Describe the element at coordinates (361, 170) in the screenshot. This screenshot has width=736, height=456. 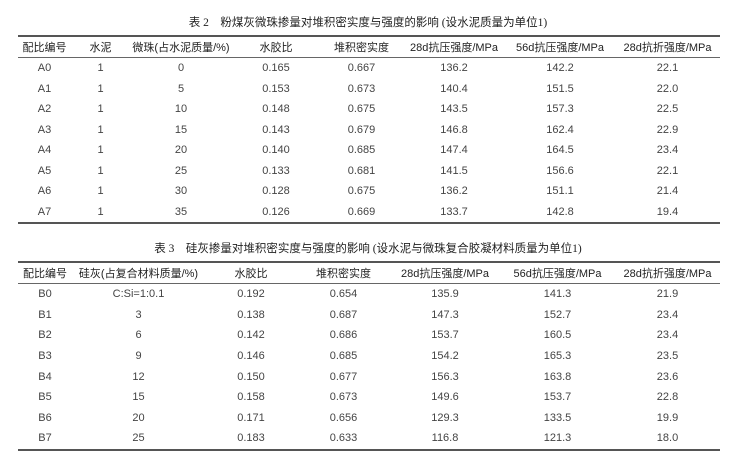
I see `table-cell: 0.681` at that location.